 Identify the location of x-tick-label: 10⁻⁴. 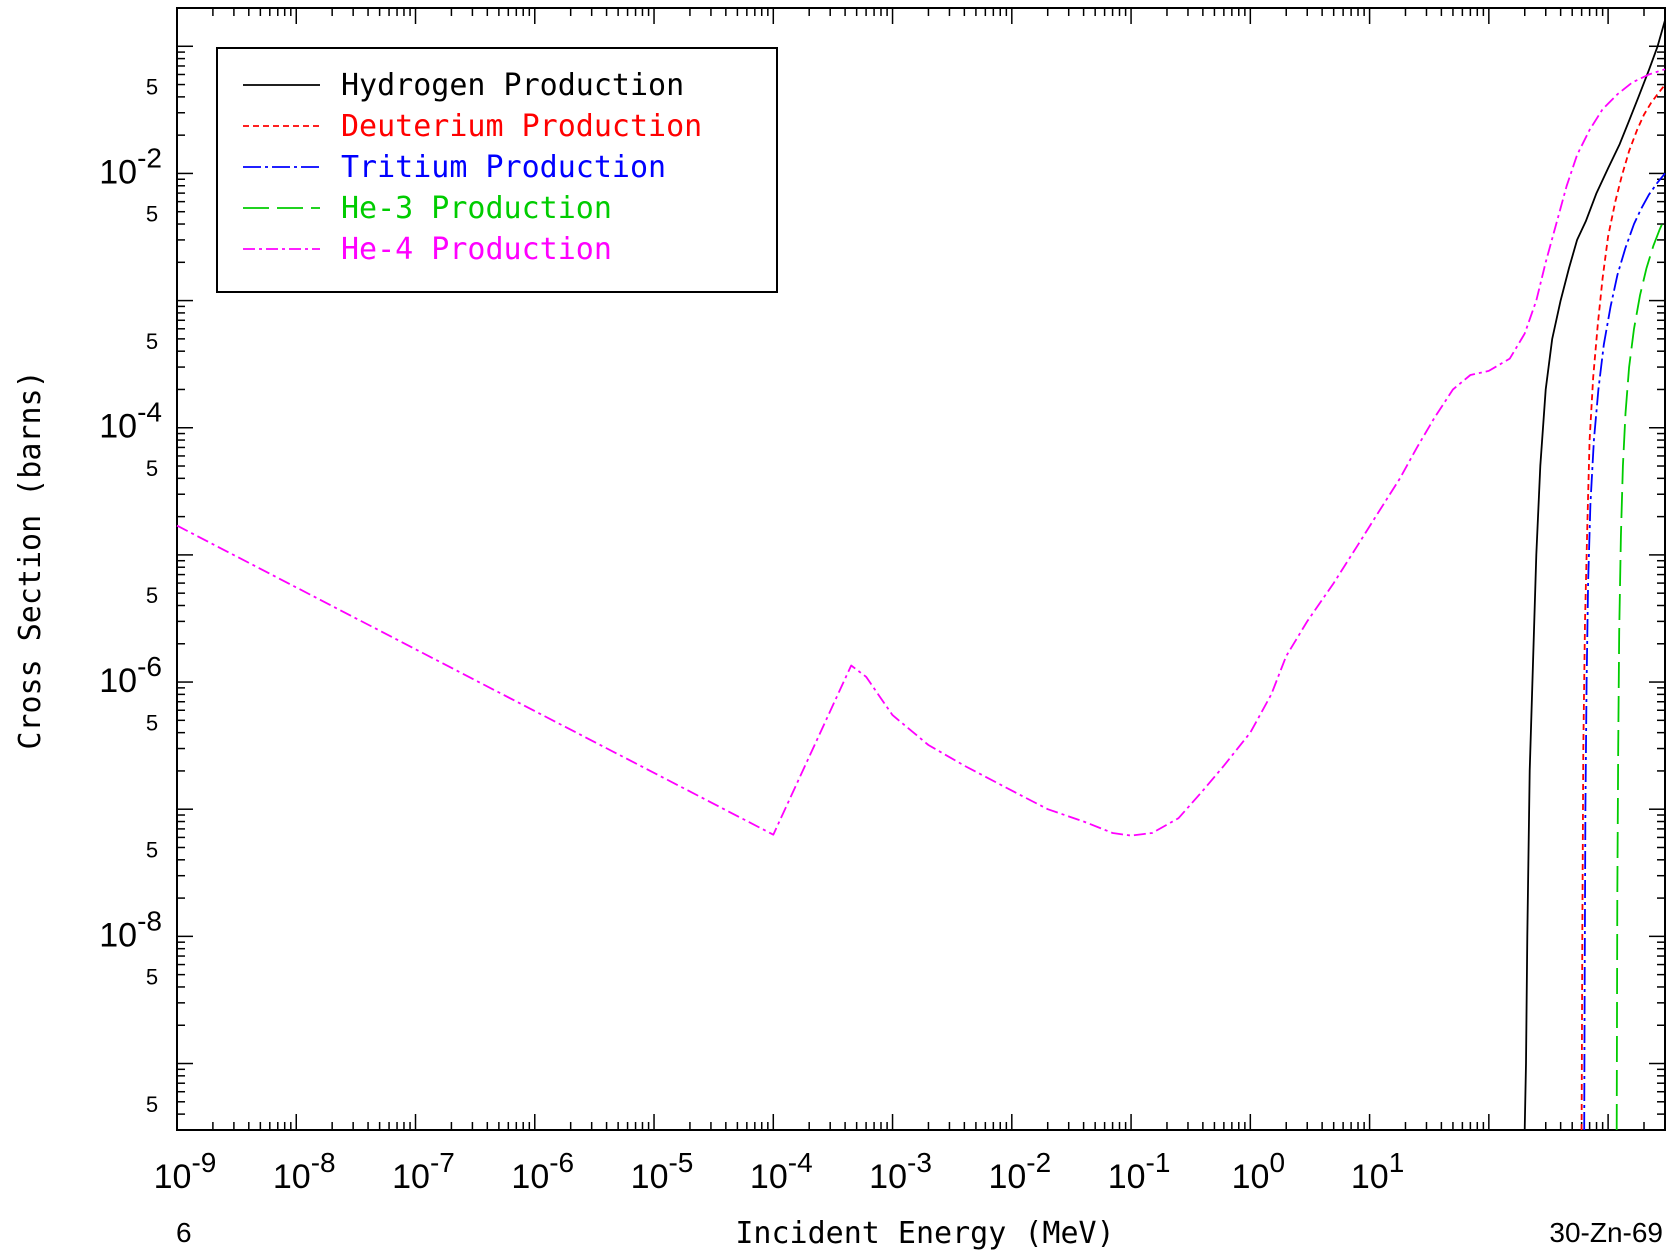
(781, 1171).